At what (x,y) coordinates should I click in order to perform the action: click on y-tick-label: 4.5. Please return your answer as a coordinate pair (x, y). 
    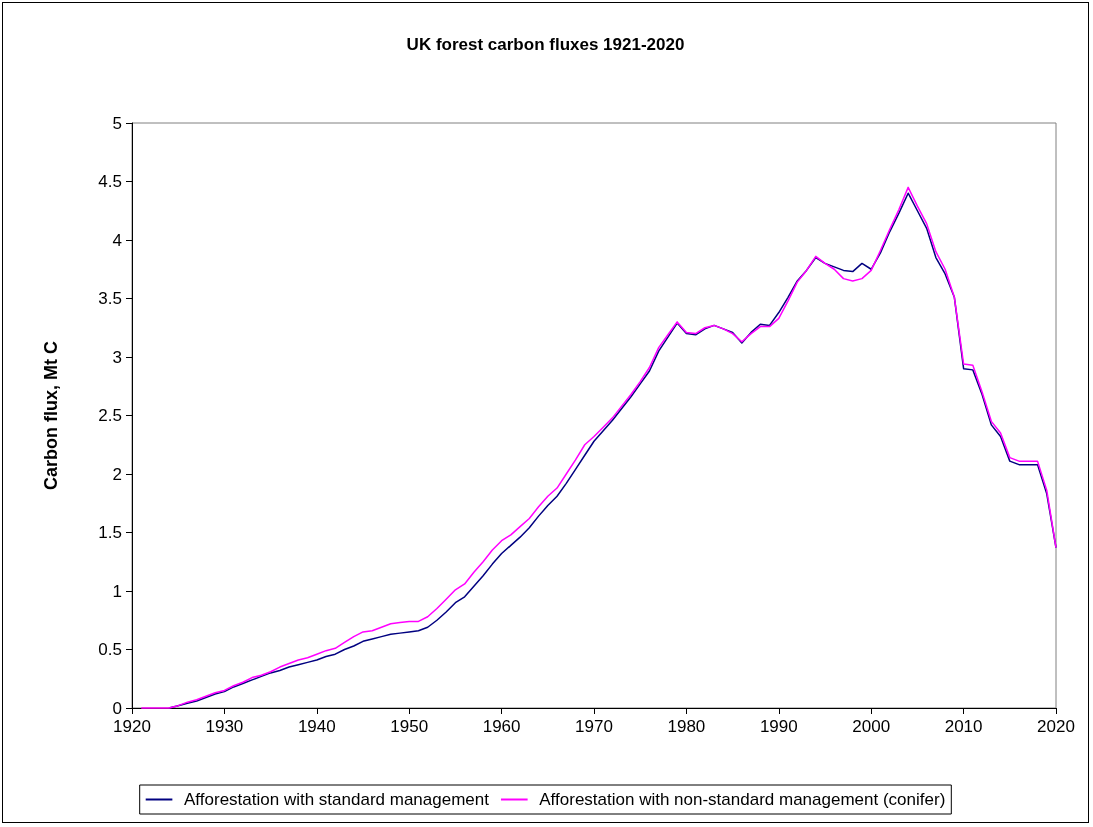
    Looking at the image, I should click on (110, 181).